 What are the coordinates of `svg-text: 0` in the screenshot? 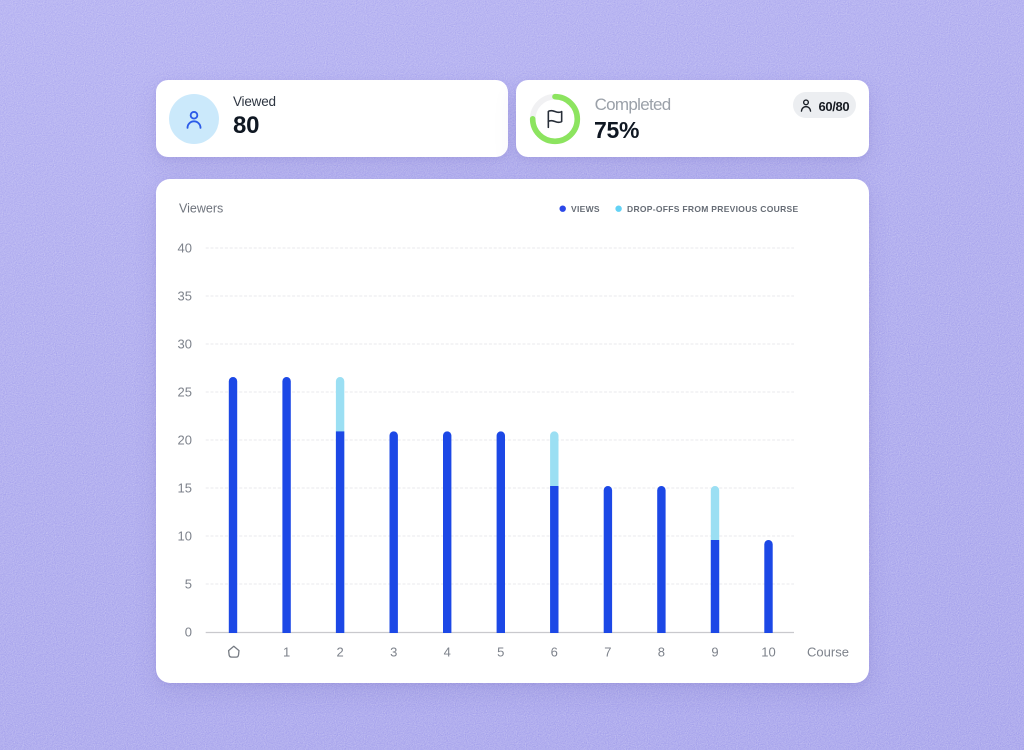 It's located at (188, 631).